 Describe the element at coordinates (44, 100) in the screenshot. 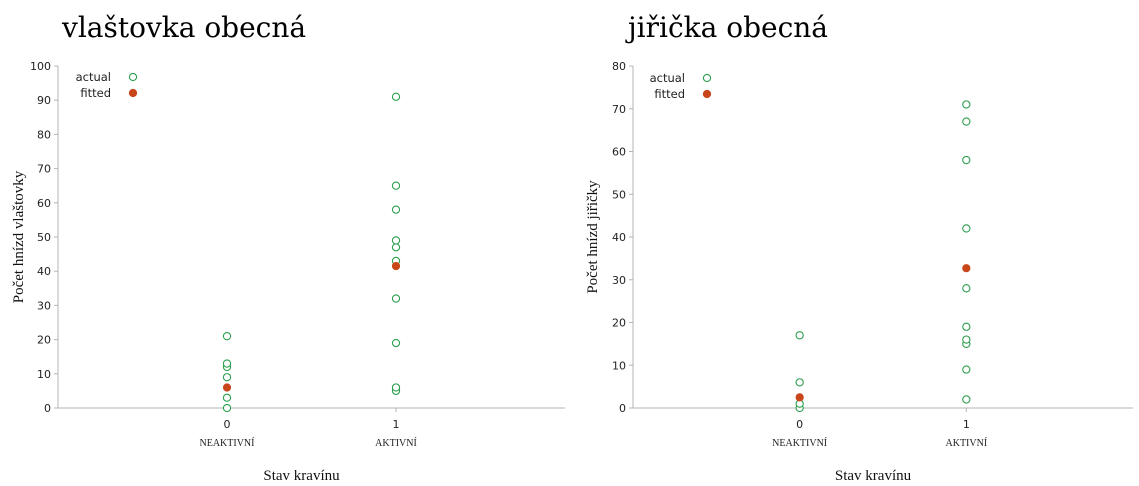

I see `y-tick-label: 90` at that location.